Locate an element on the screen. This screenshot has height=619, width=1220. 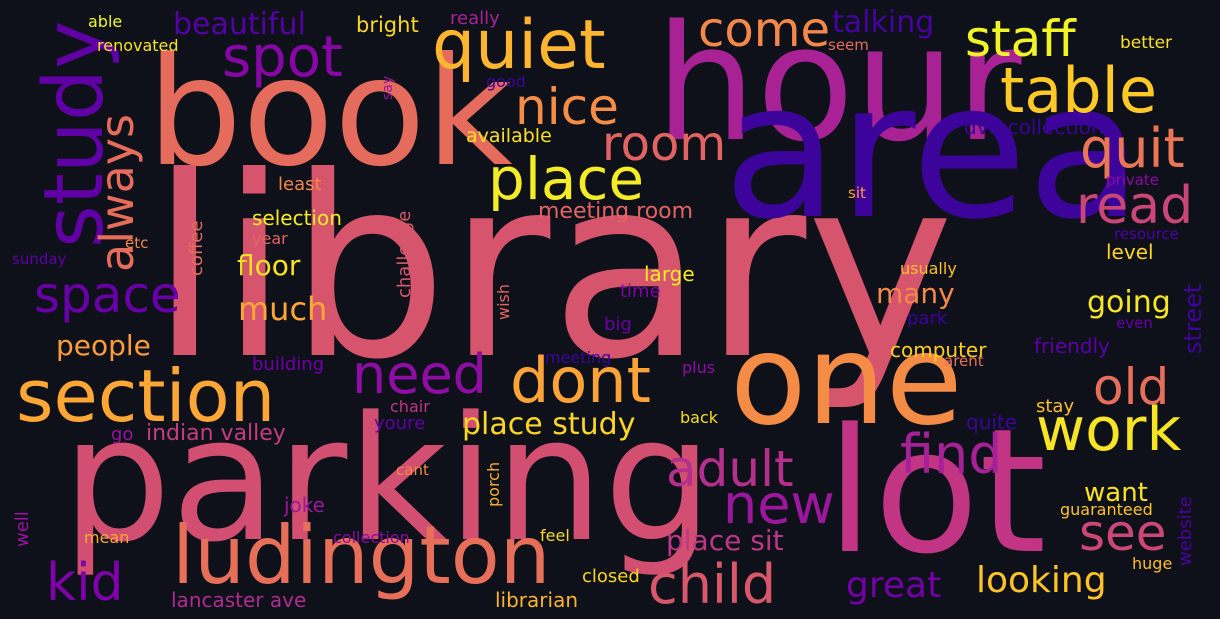
cloud-word: collection is located at coordinates (371, 537).